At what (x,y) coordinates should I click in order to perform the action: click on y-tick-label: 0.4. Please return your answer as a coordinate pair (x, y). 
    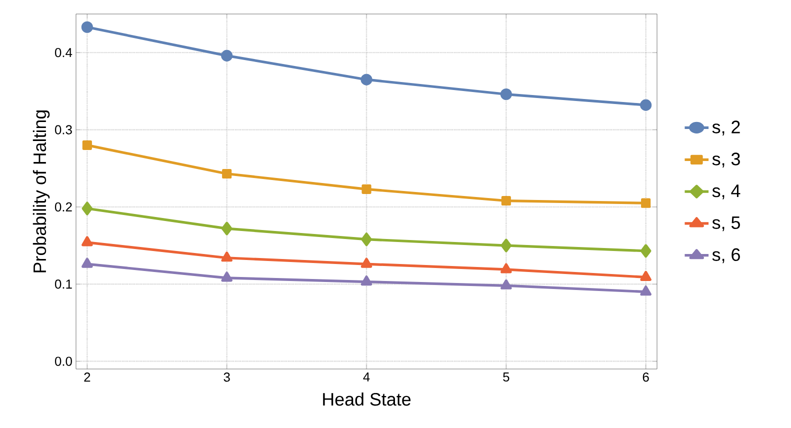
    Looking at the image, I should click on (63, 53).